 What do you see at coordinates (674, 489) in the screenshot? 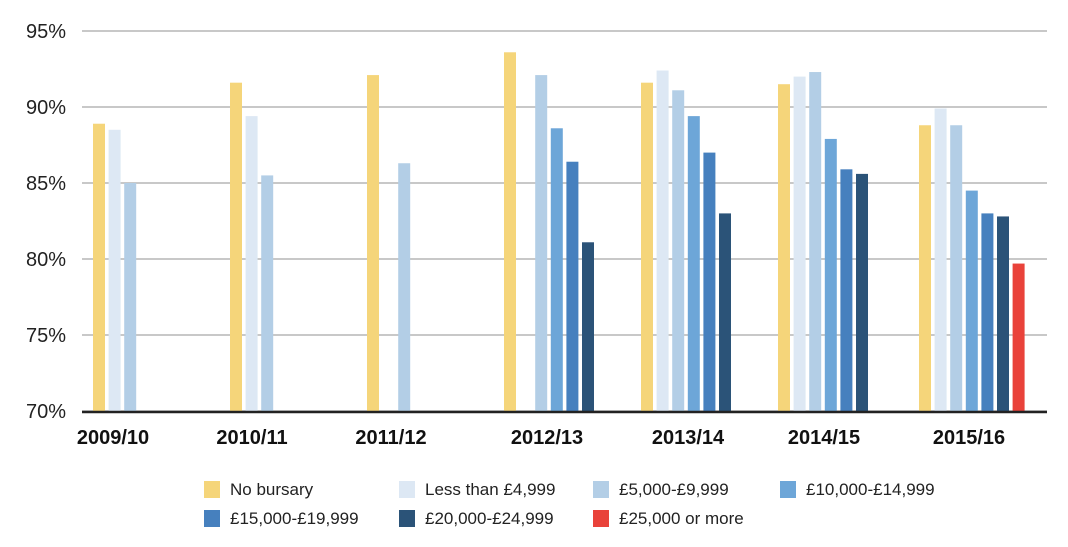
I see `legend-label: £5,000-£9,999` at bounding box center [674, 489].